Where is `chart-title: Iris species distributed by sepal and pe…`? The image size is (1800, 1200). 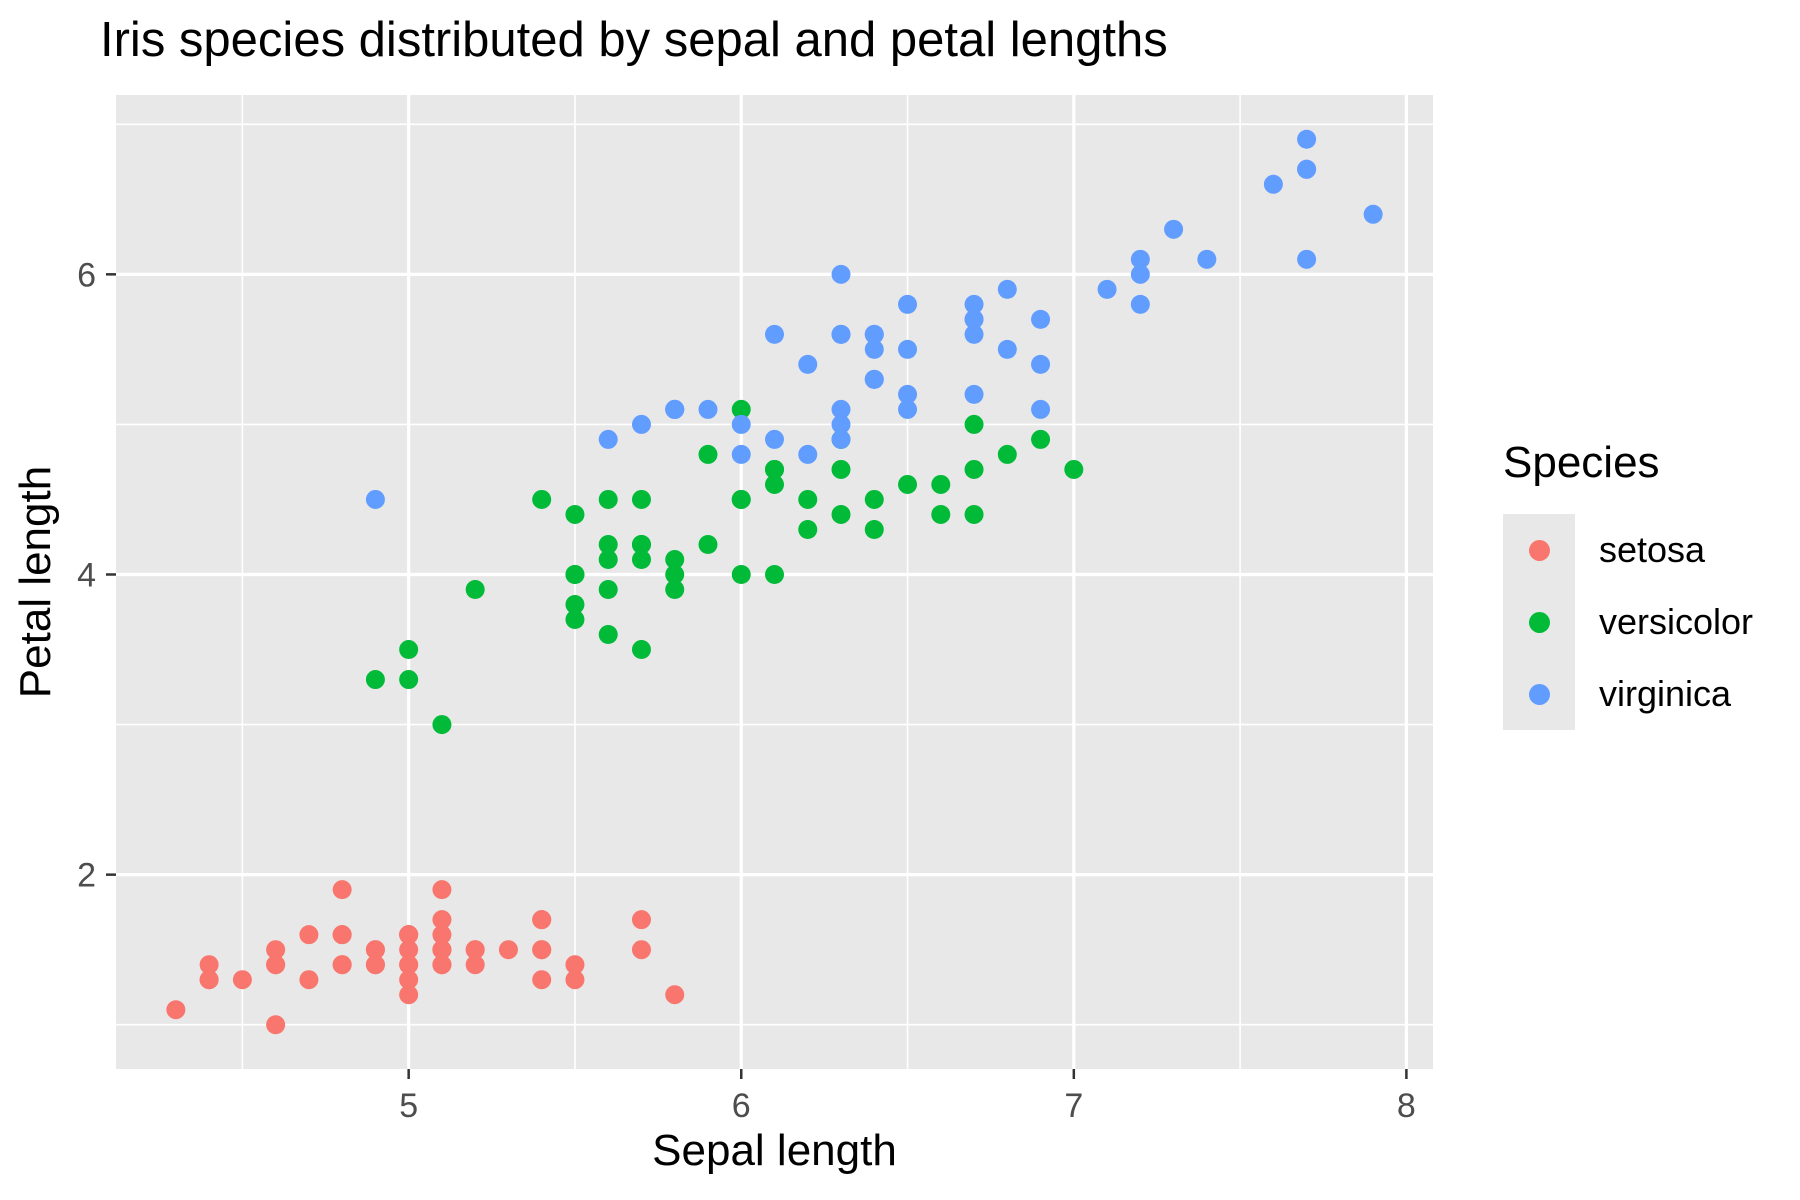 chart-title: Iris species distributed by sepal and pe… is located at coordinates (634, 40).